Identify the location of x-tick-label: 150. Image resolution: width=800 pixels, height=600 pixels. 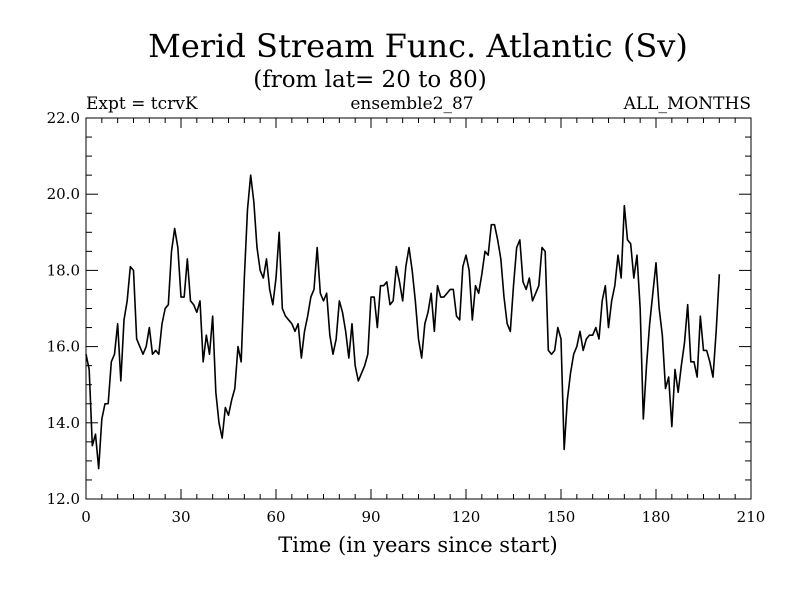
(561, 517).